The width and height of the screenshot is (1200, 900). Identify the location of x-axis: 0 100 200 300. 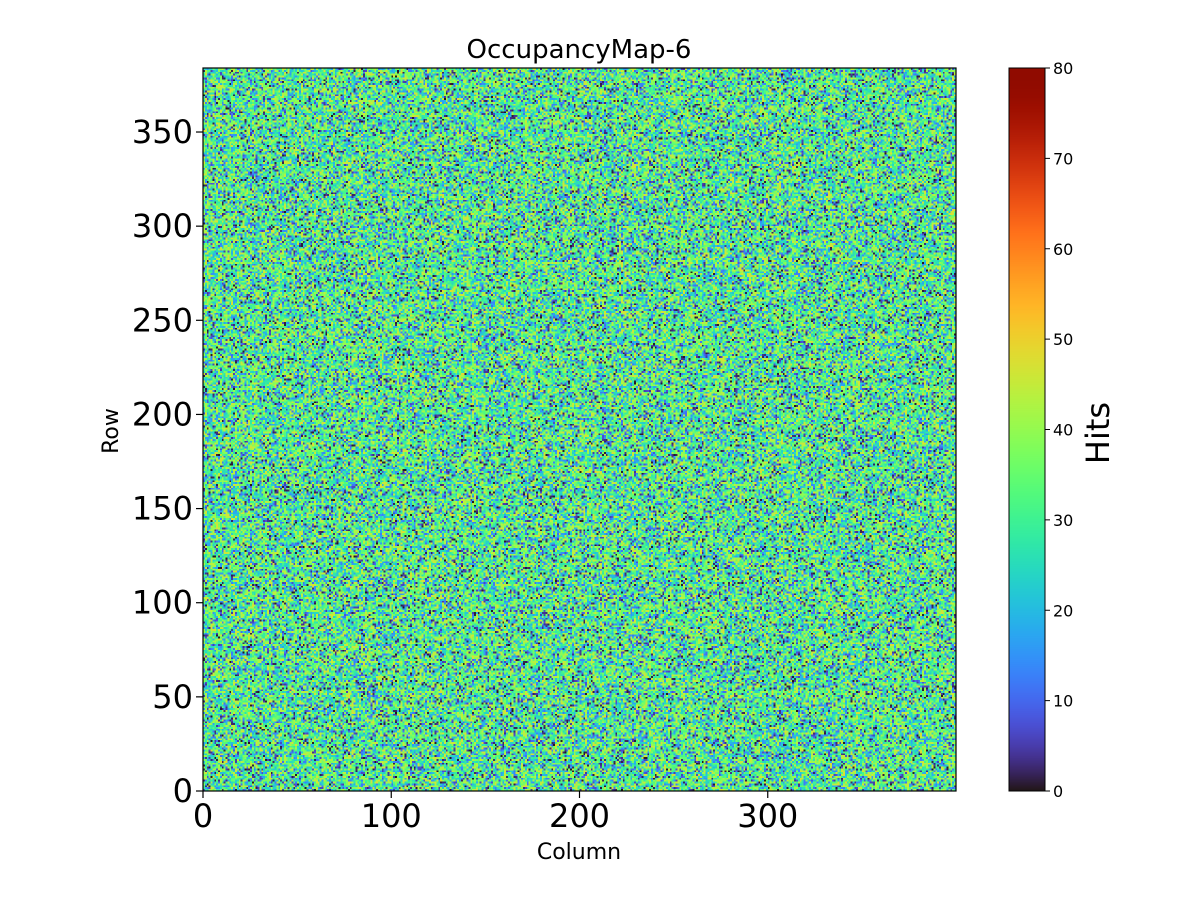
(495, 813).